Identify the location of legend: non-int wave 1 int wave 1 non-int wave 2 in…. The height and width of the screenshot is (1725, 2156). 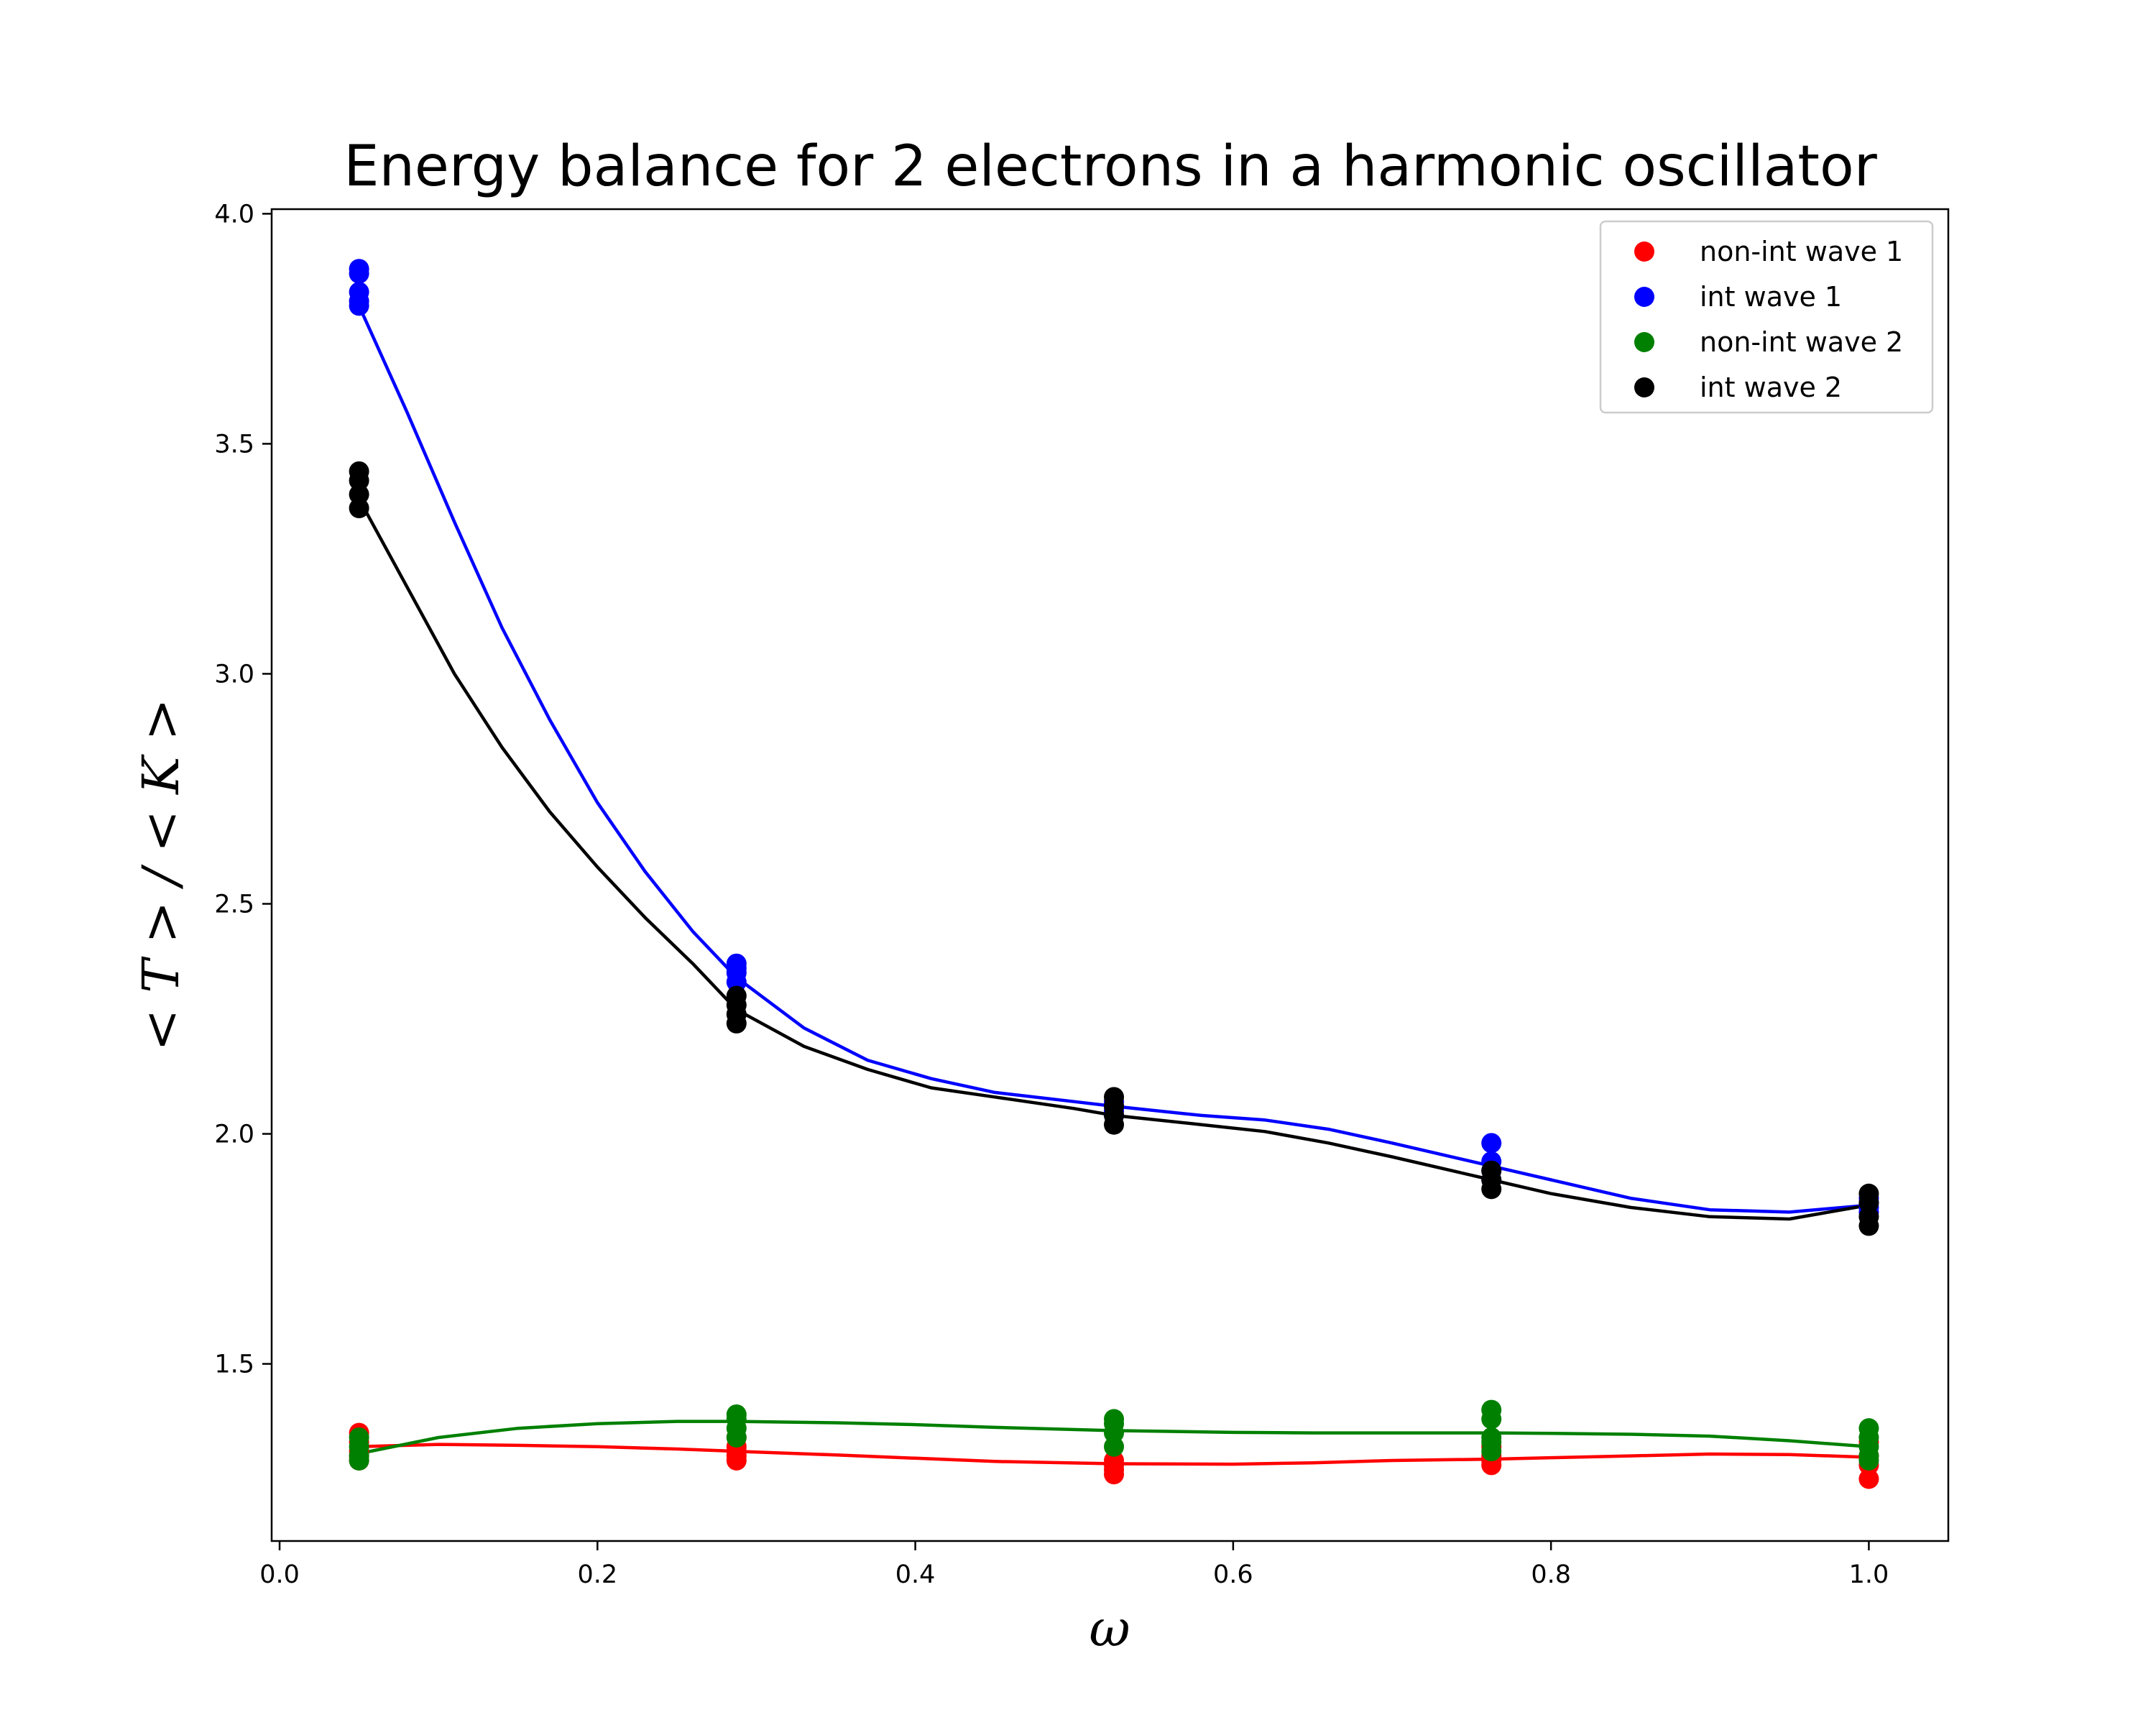
(1766, 317).